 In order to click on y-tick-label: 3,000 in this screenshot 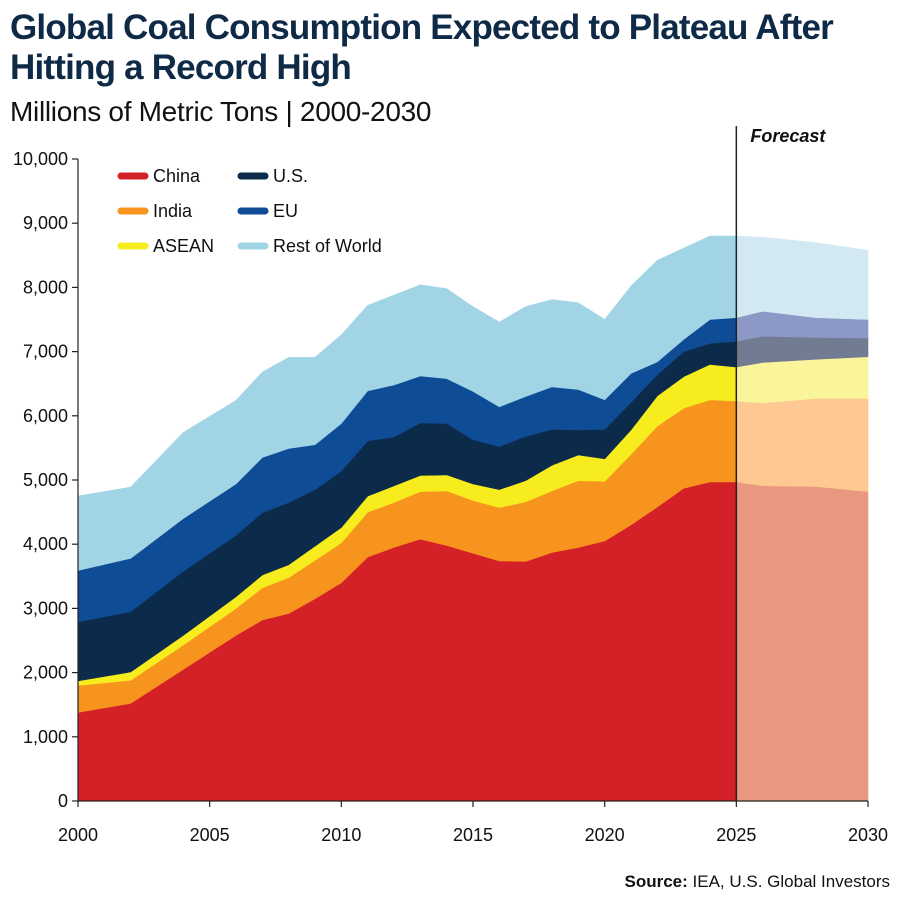, I will do `click(45, 608)`.